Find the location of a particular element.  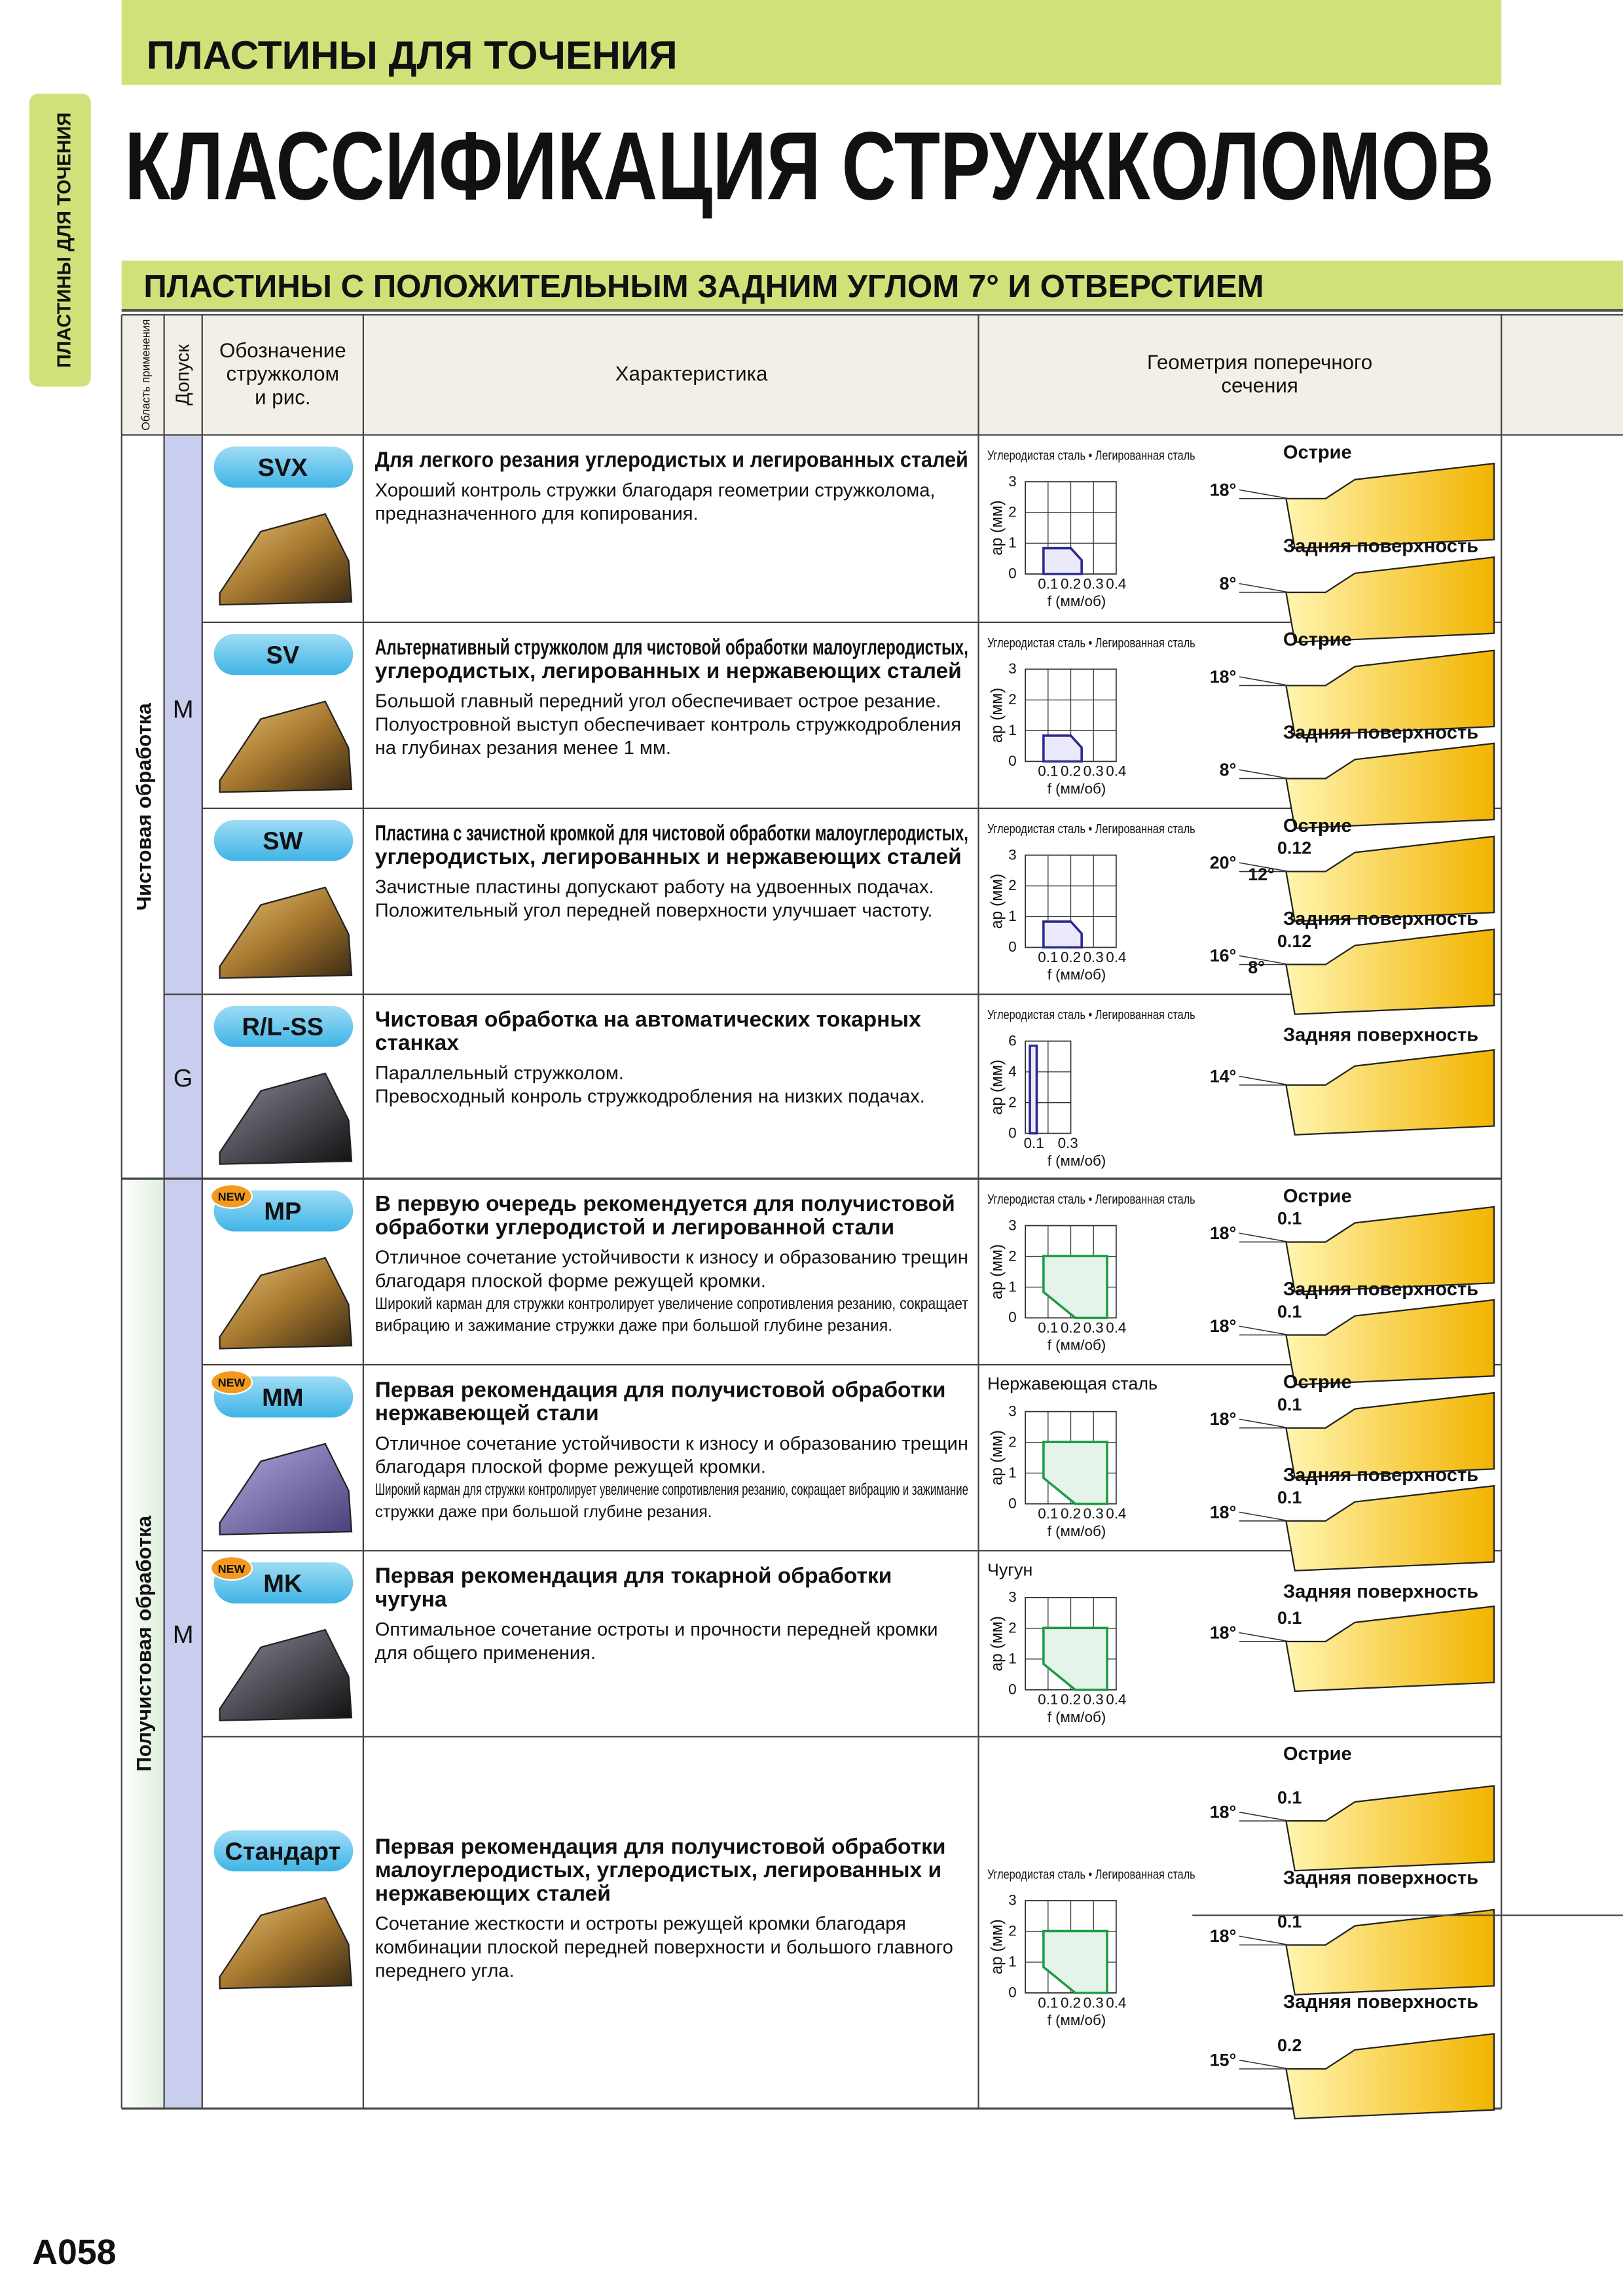

dimension: 0.2 is located at coordinates (1289, 2046).